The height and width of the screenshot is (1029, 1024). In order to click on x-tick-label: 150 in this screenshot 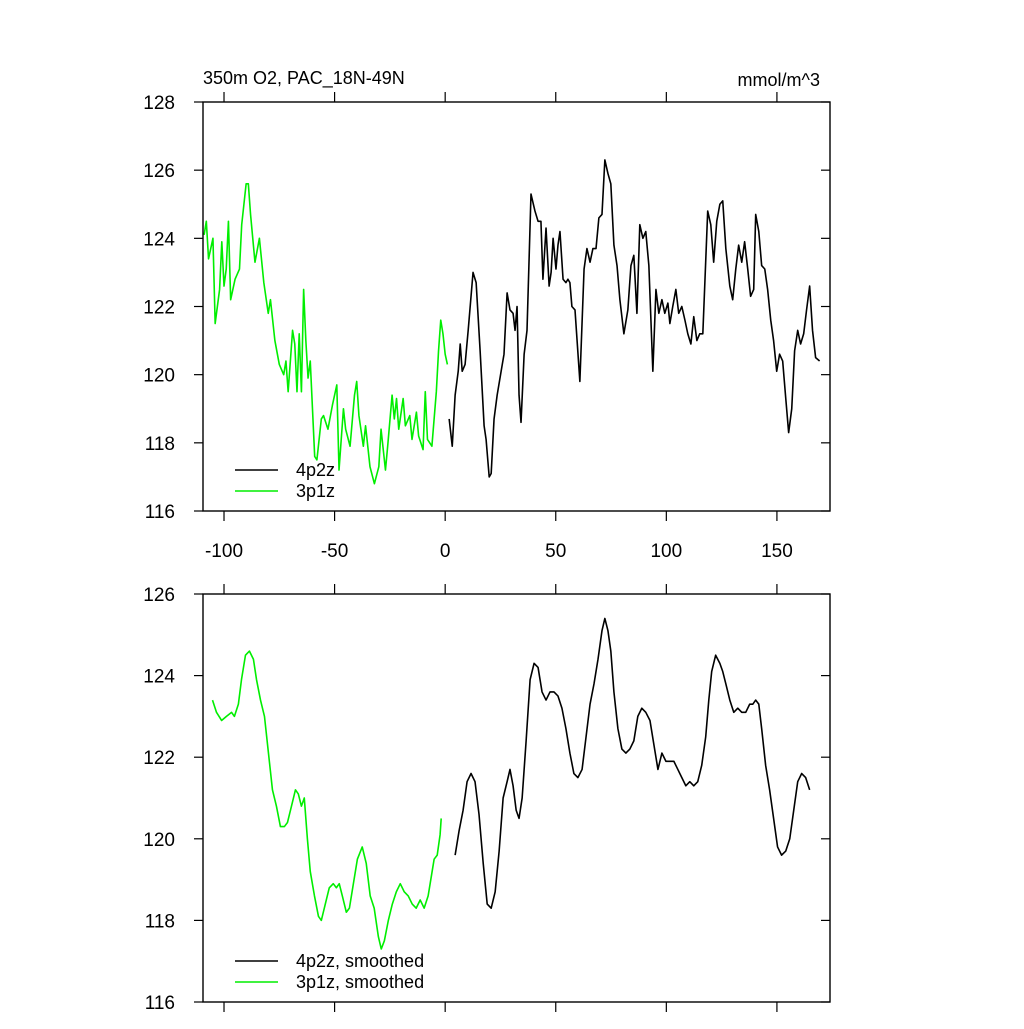, I will do `click(777, 551)`.